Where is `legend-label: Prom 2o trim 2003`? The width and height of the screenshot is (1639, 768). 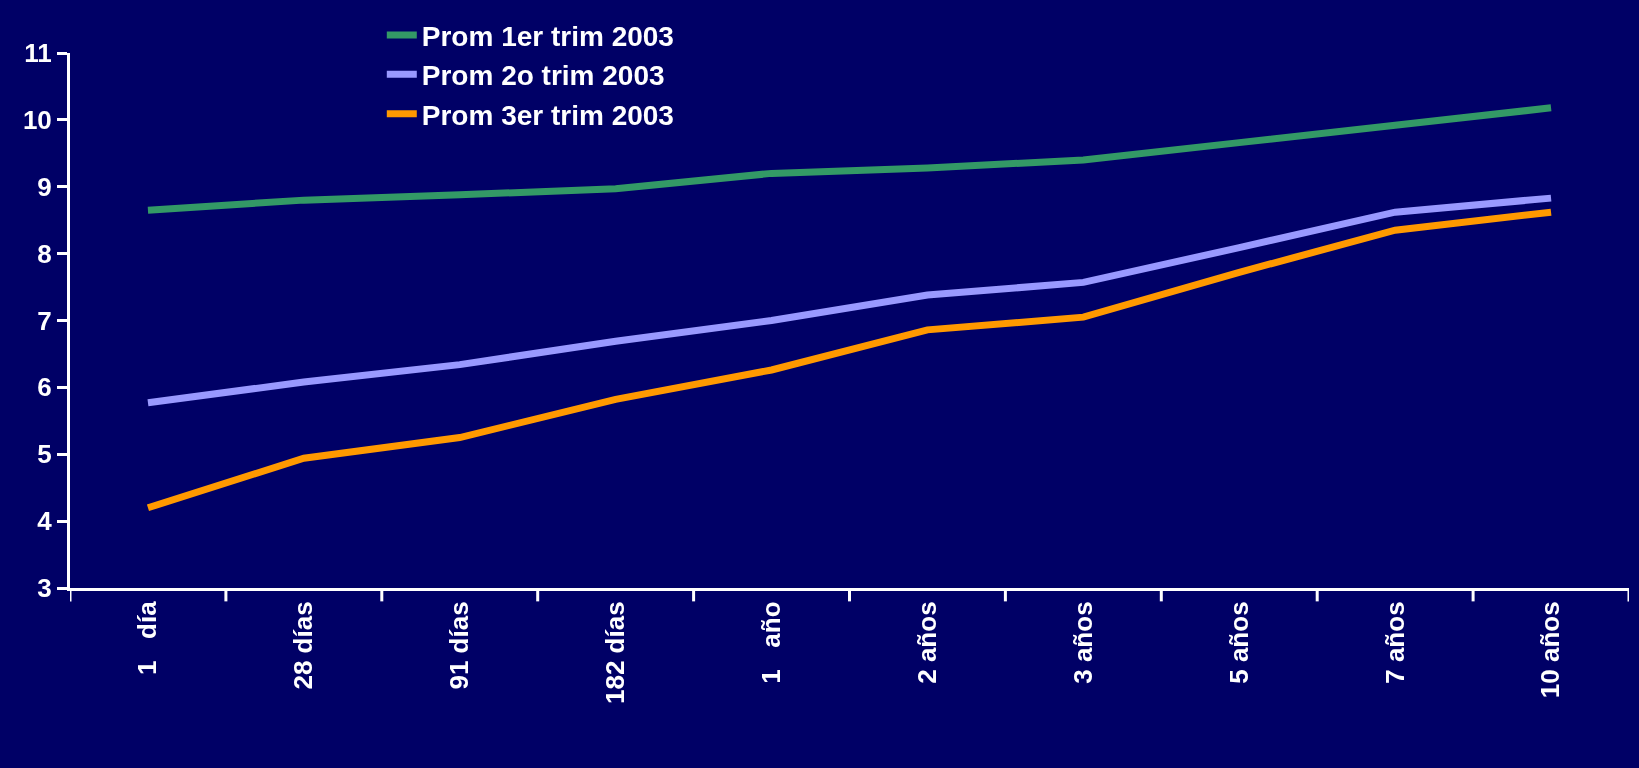 legend-label: Prom 2o trim 2003 is located at coordinates (543, 76).